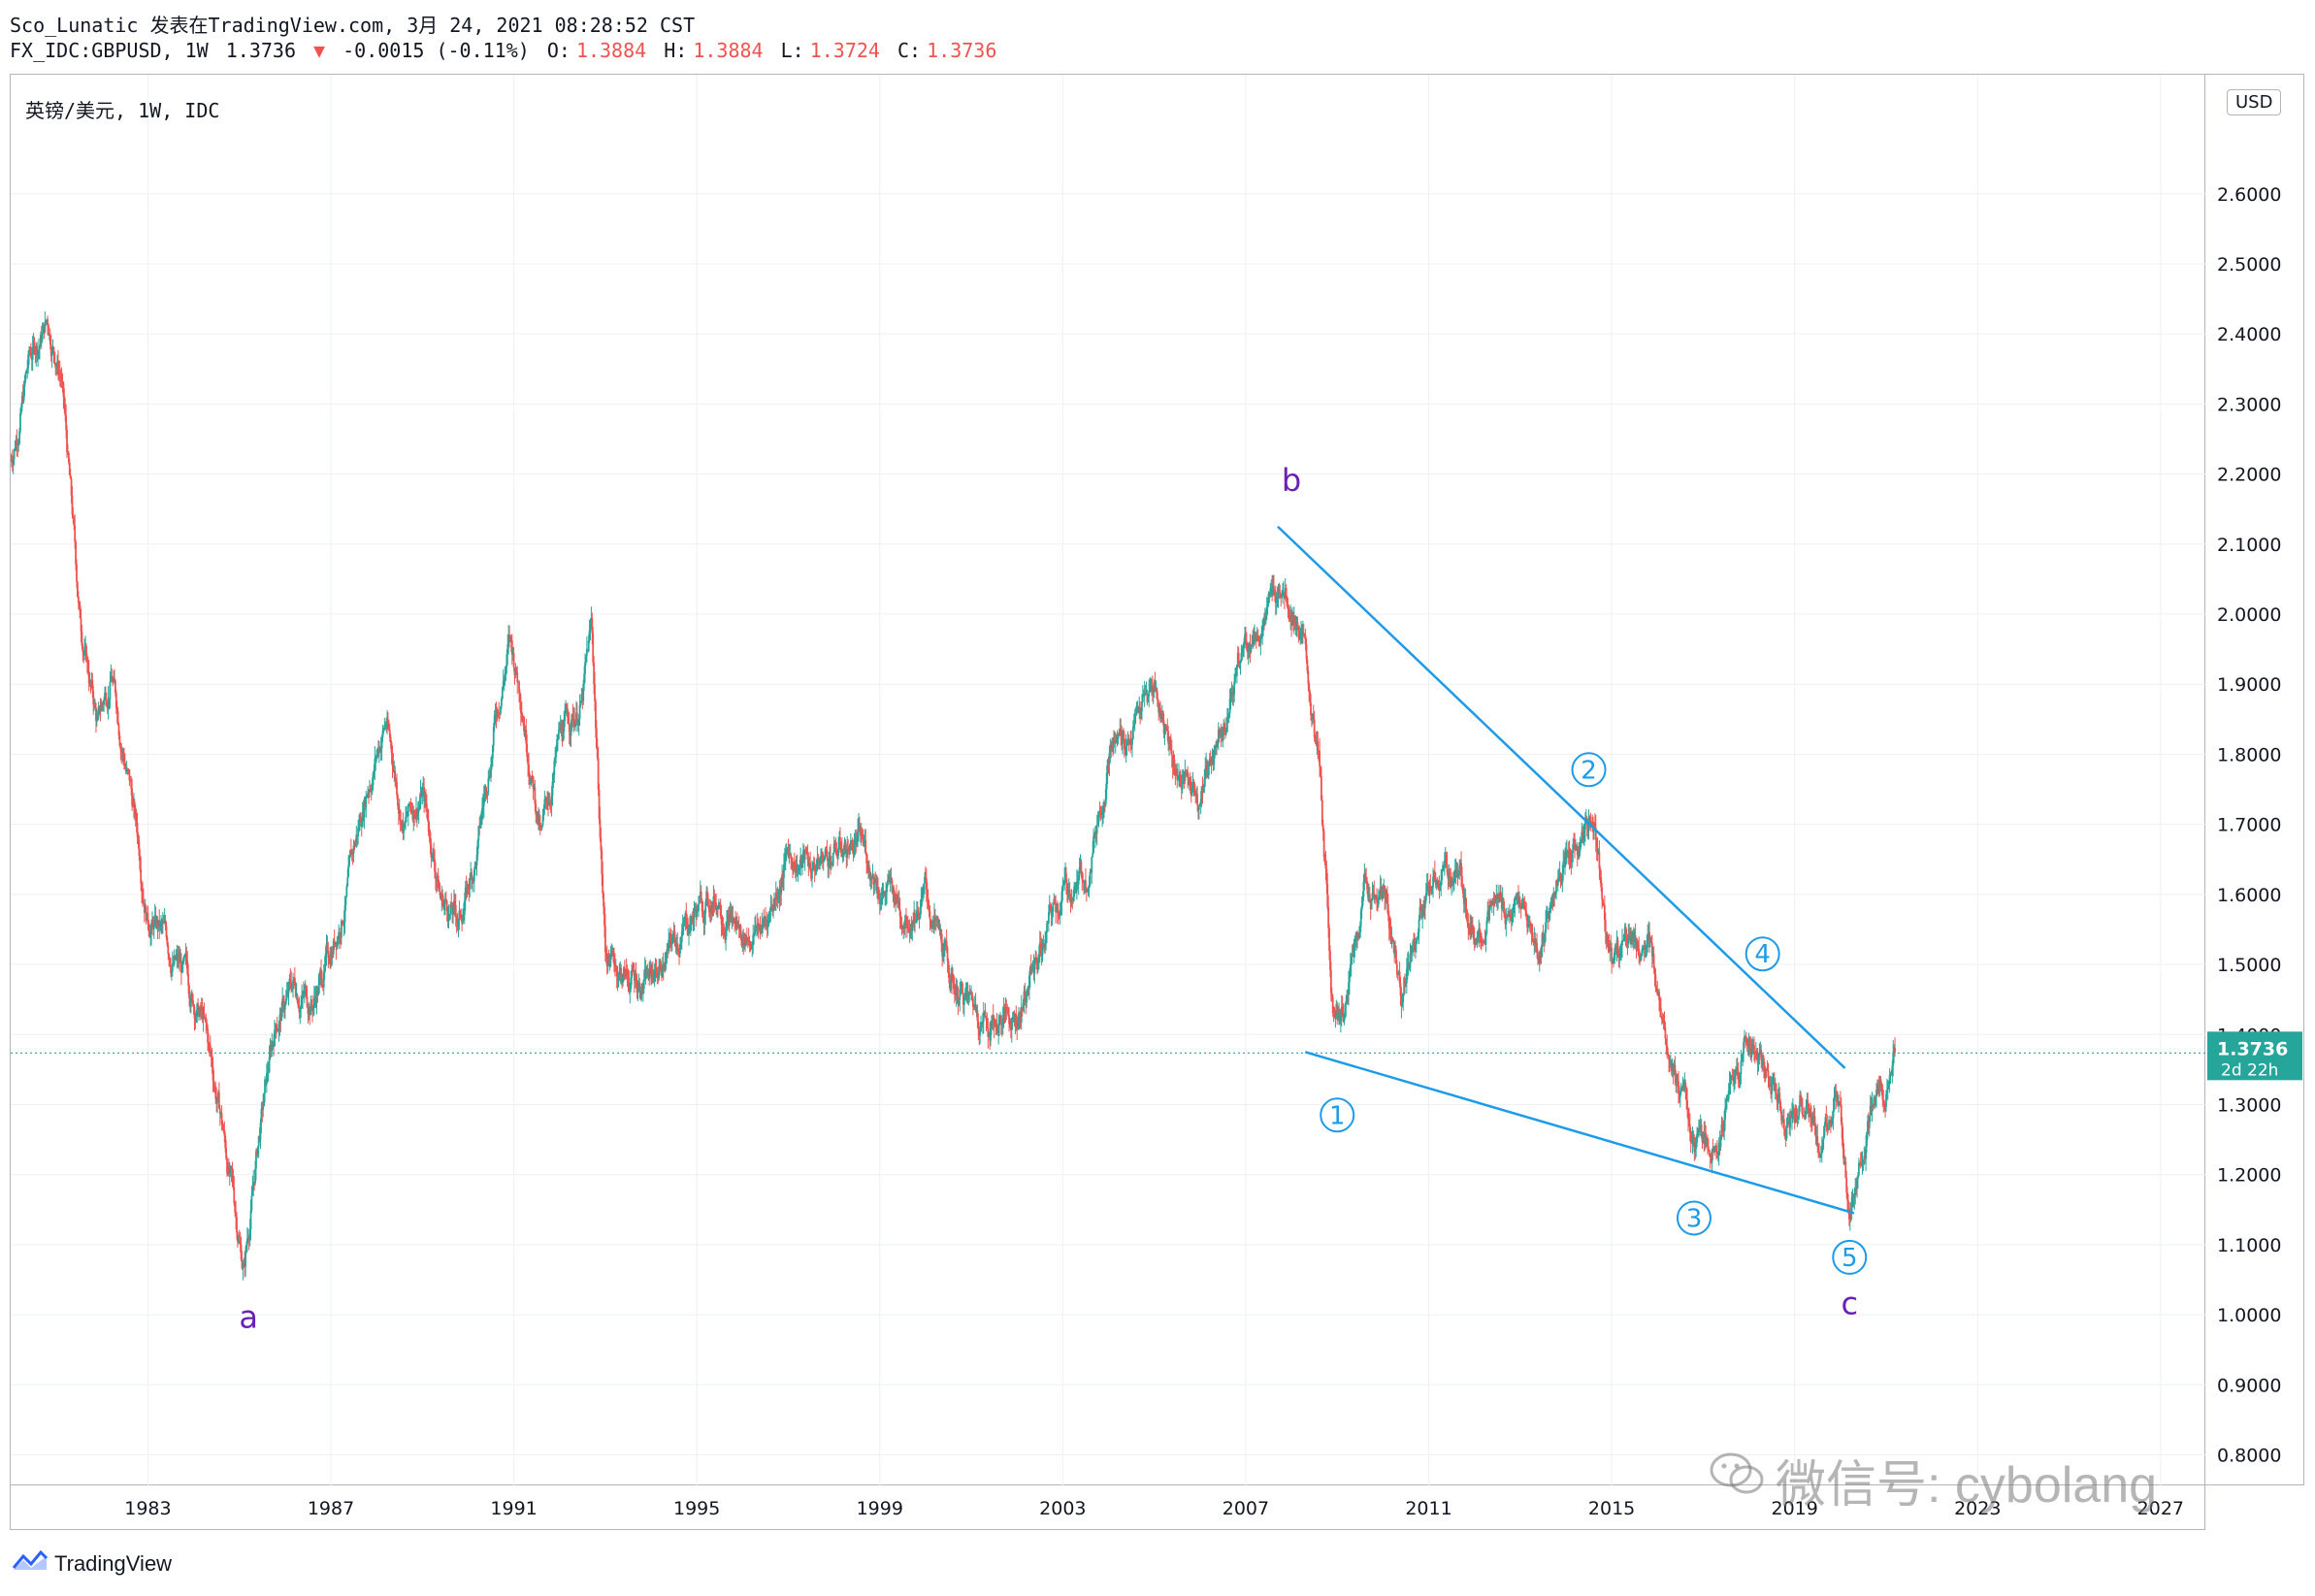 The height and width of the screenshot is (1596, 2315). I want to click on tradingview-brand: TradingView, so click(92, 1563).